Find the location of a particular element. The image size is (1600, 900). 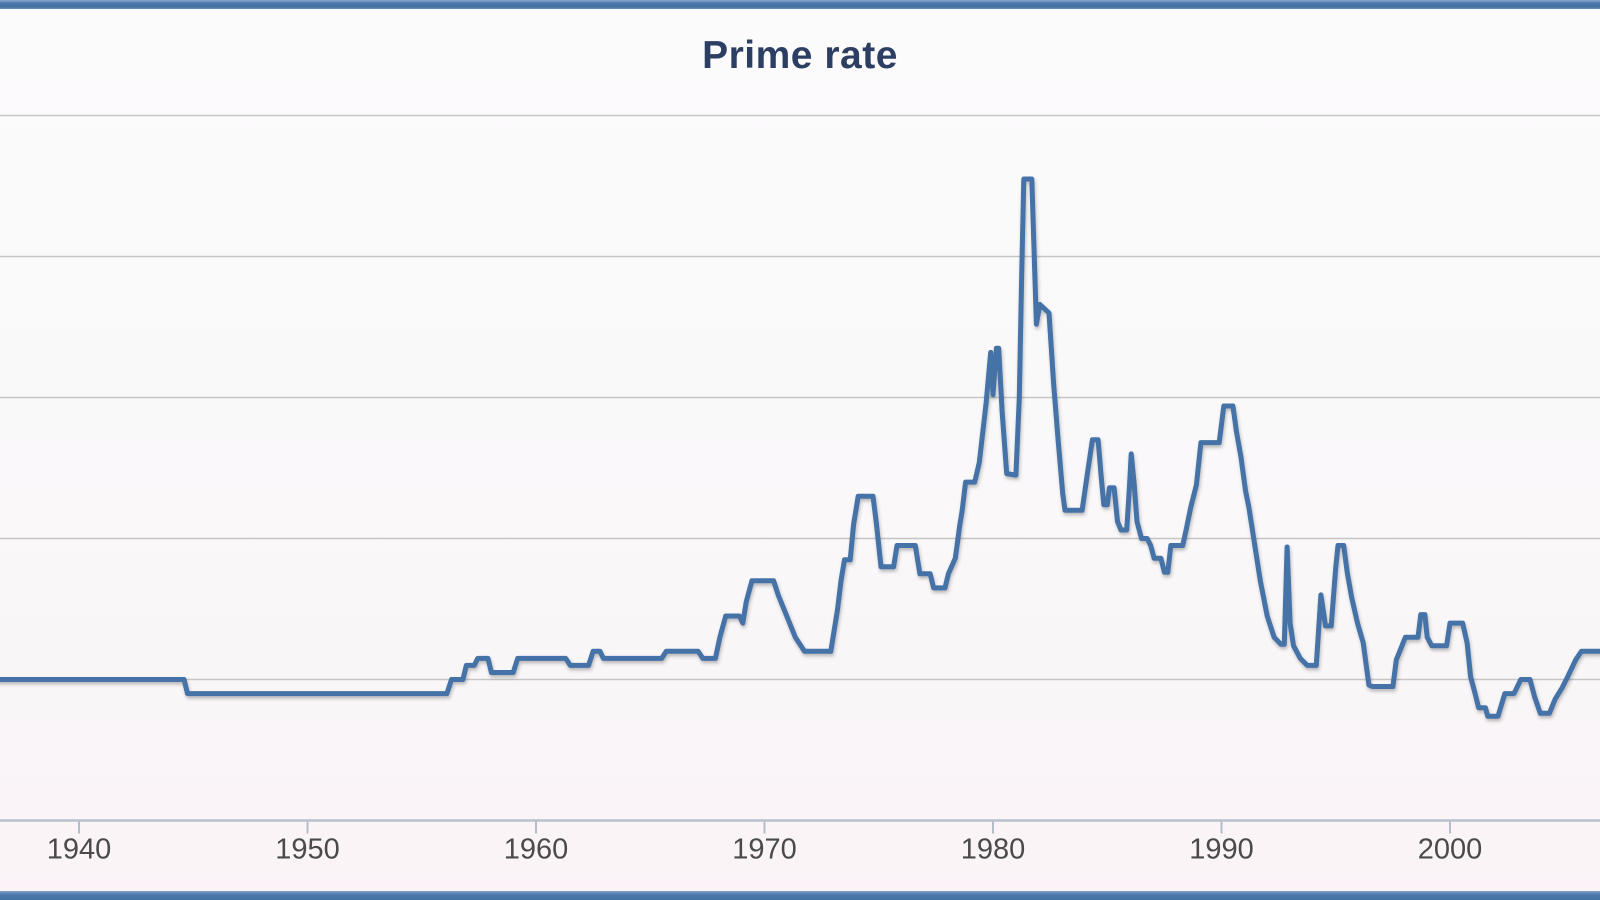

x-axis-label-1950: 1950 is located at coordinates (307, 850).